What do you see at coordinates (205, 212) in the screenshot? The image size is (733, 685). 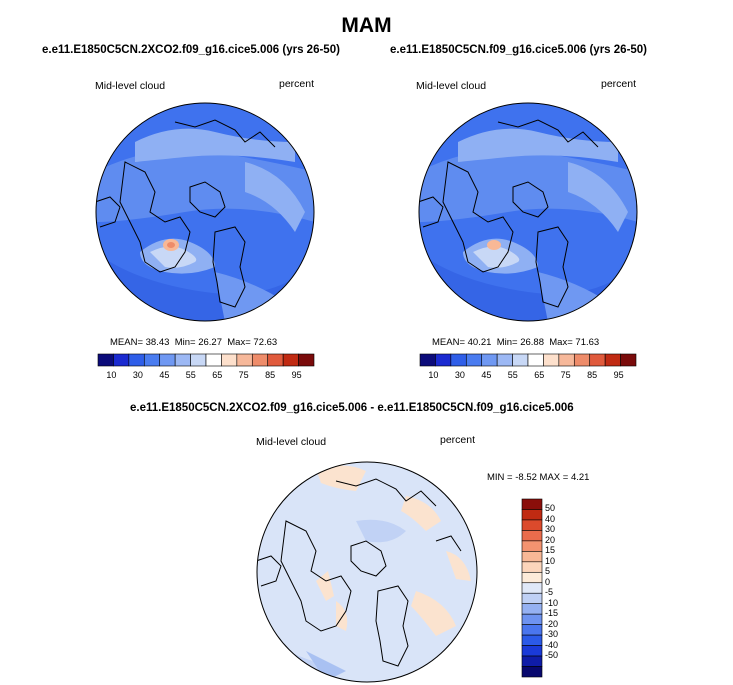 I see `panel-1-map` at bounding box center [205, 212].